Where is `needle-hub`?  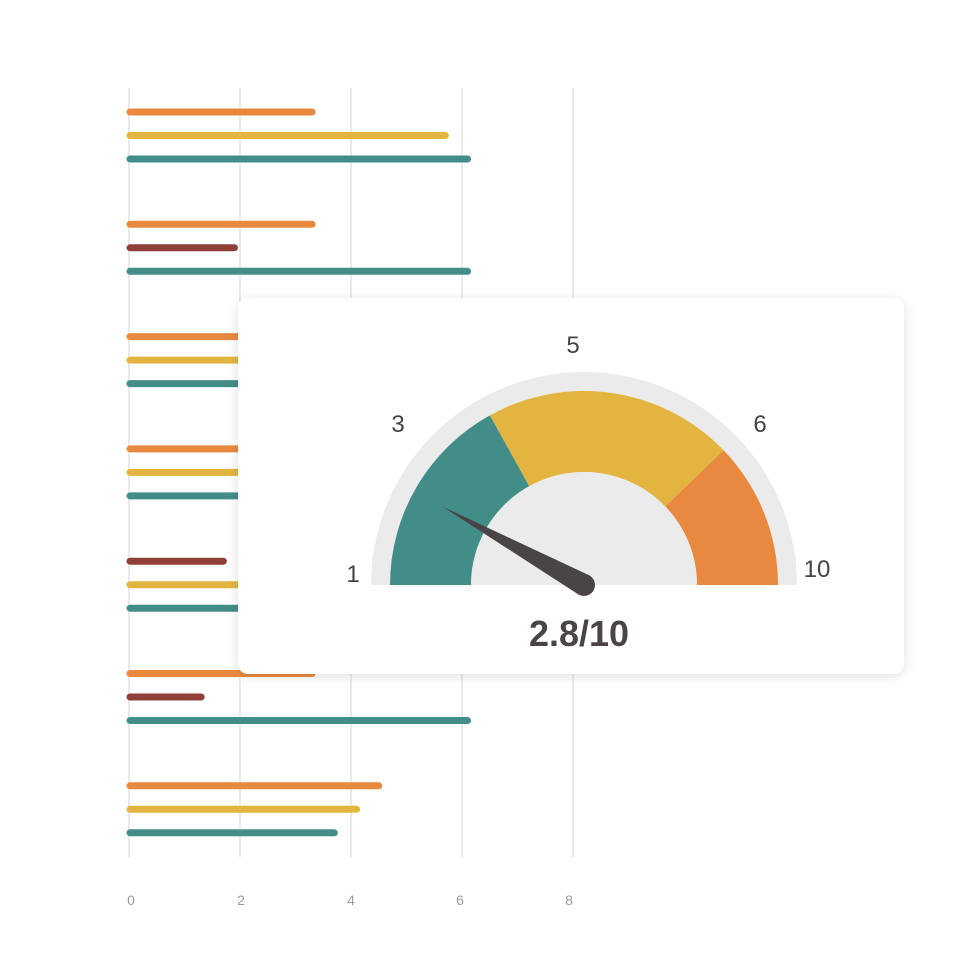 needle-hub is located at coordinates (584, 585).